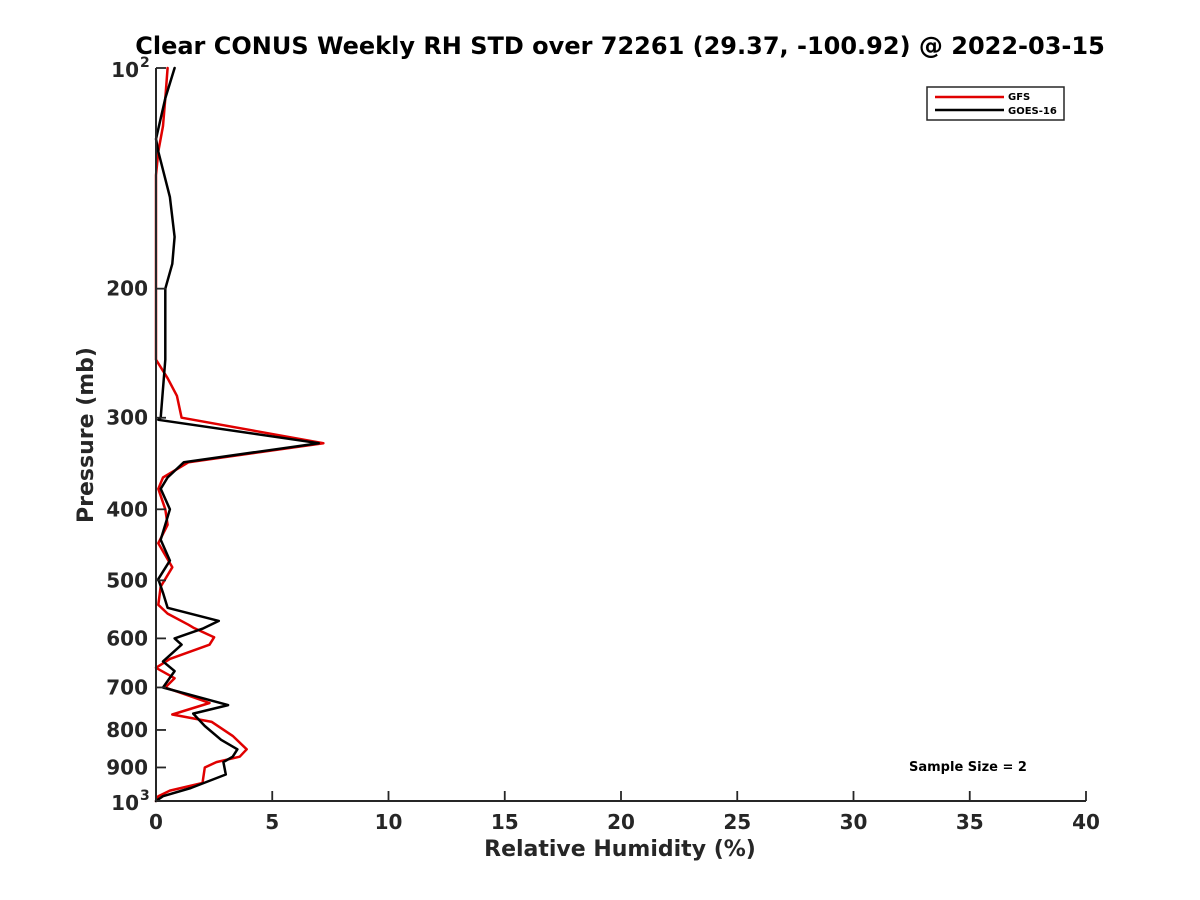 This screenshot has height=900, width=1200. Describe the element at coordinates (127, 580) in the screenshot. I see `y-tick-label: 500` at that location.